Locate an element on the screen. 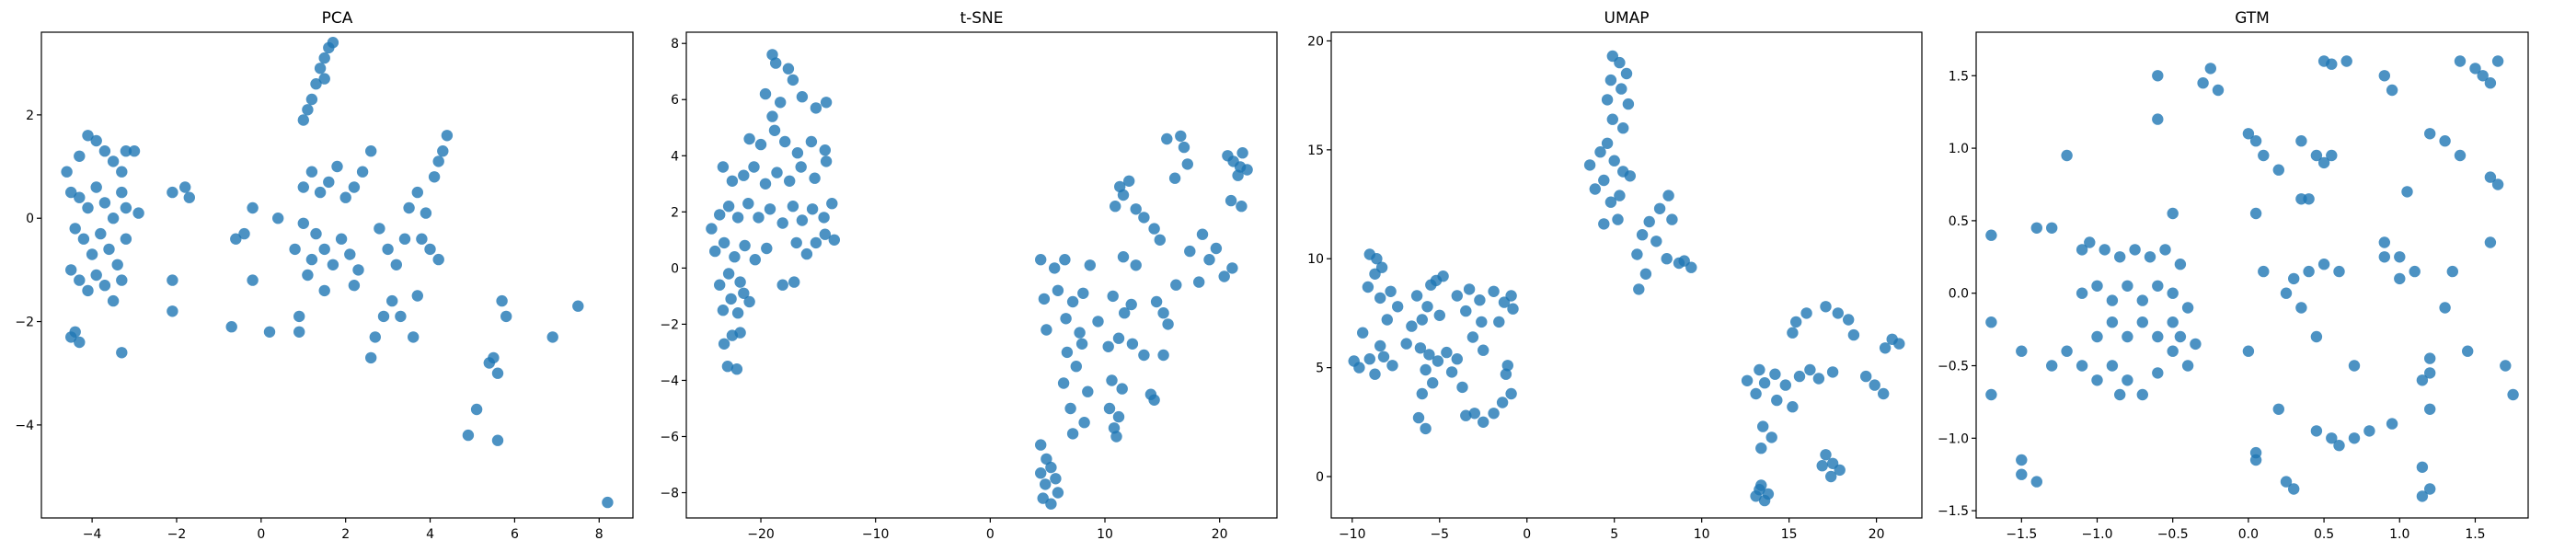 This screenshot has height=552, width=2576. x-tick-label: 0.0 is located at coordinates (2248, 534).